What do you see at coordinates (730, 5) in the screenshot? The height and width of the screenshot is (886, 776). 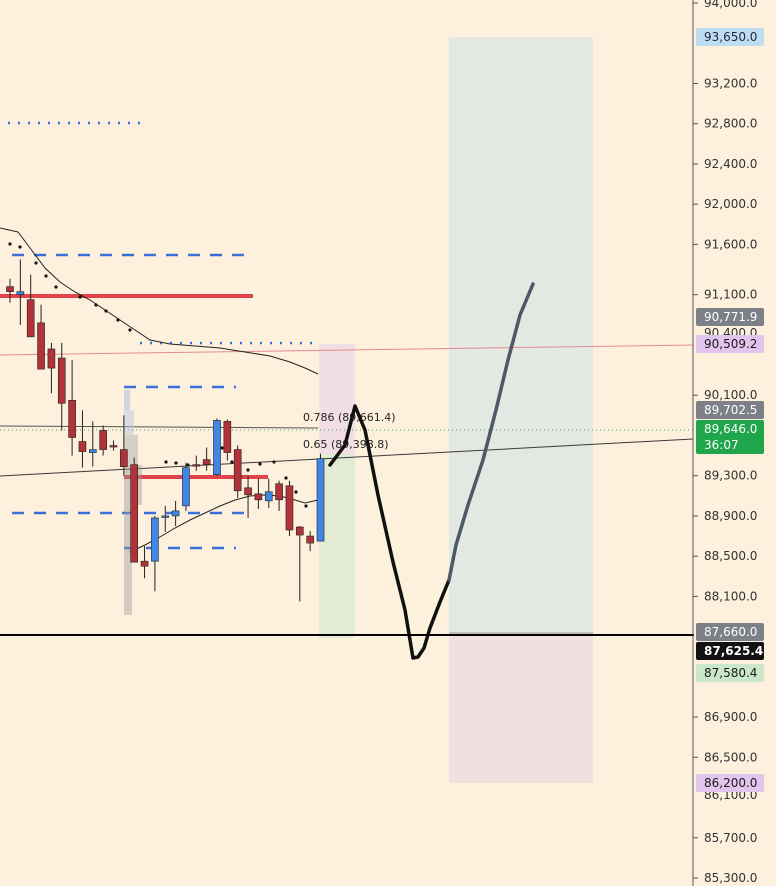 I see `y-tick-label: 94,000.0` at bounding box center [730, 5].